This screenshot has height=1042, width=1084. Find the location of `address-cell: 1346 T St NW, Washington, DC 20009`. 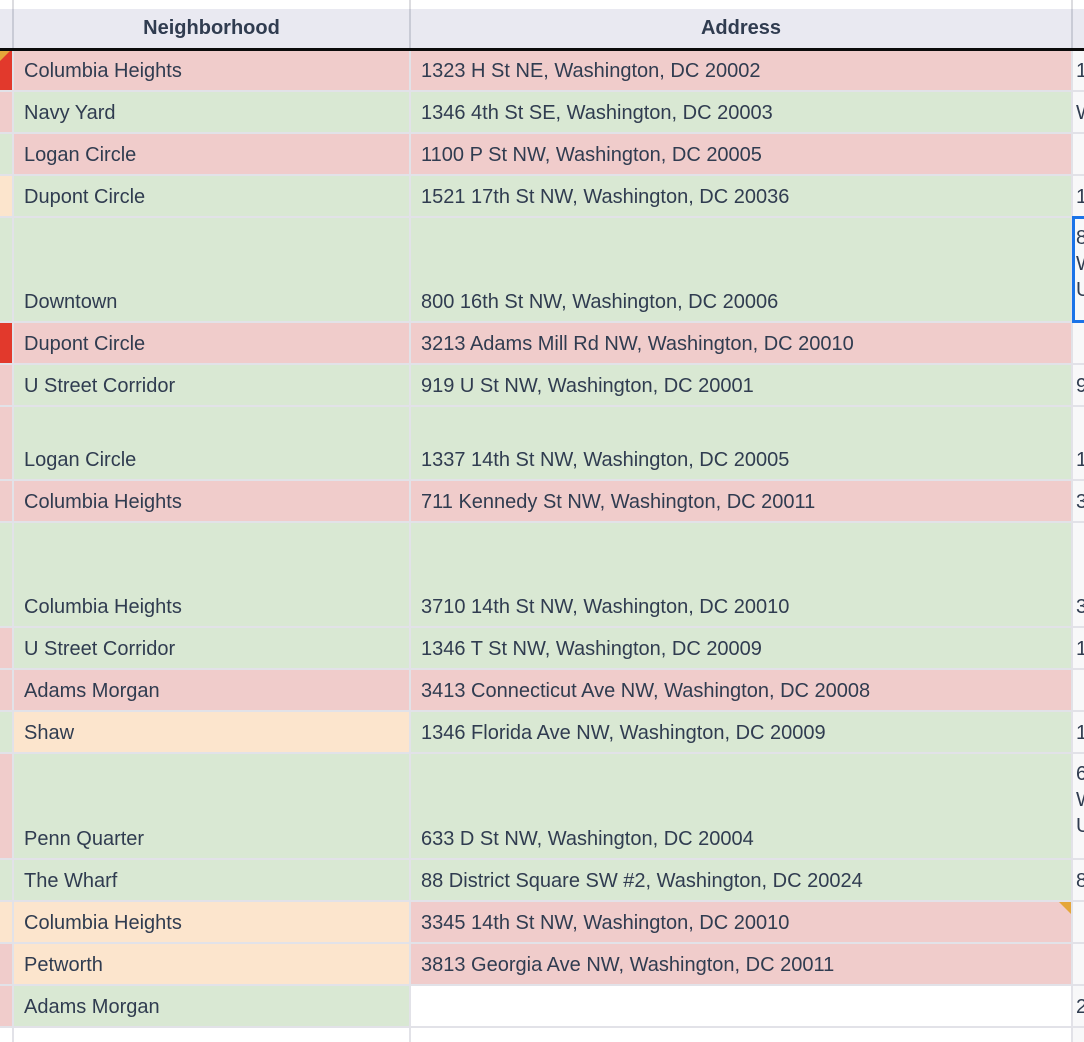

address-cell: 1346 T St NW, Washington, DC 20009 is located at coordinates (742, 649).